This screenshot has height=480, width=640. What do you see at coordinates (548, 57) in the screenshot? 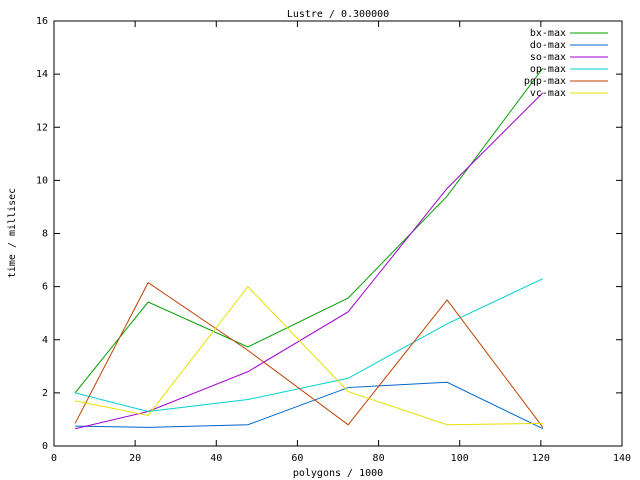
I see `legend-label: so-max` at bounding box center [548, 57].